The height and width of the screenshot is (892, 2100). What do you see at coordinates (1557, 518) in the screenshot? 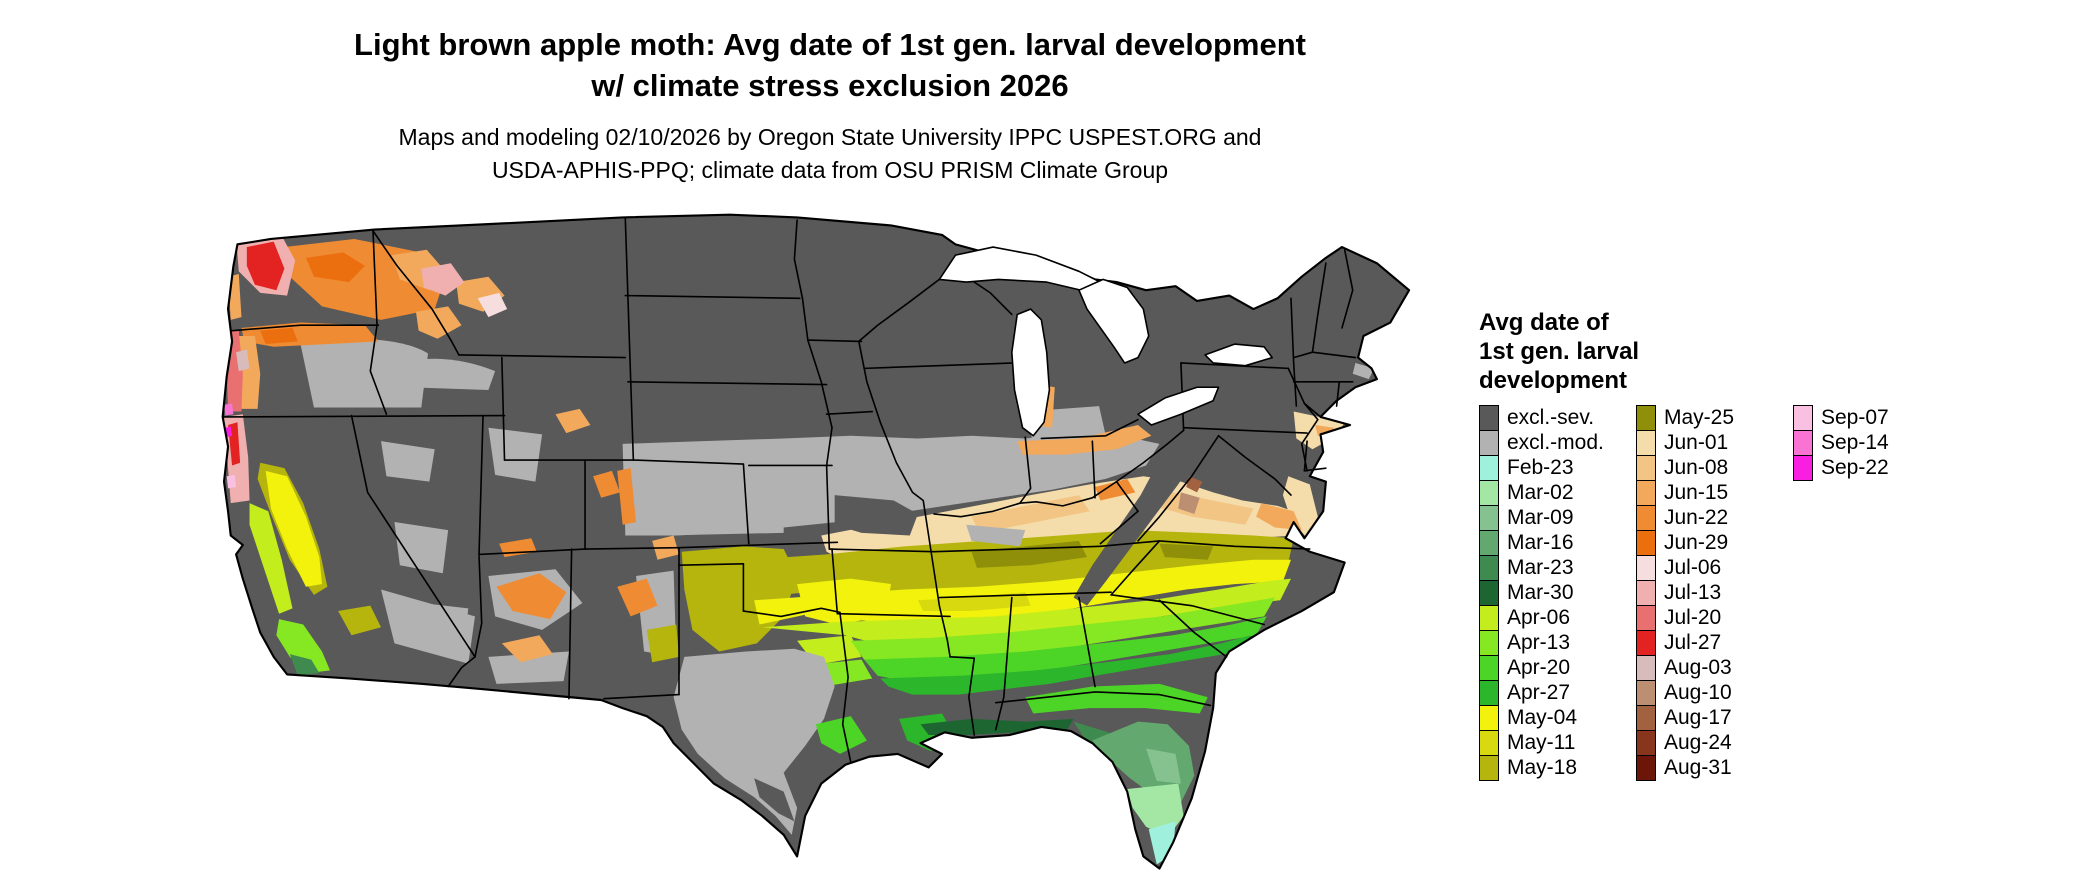
I see `legend-row: Mar-09` at bounding box center [1557, 518].